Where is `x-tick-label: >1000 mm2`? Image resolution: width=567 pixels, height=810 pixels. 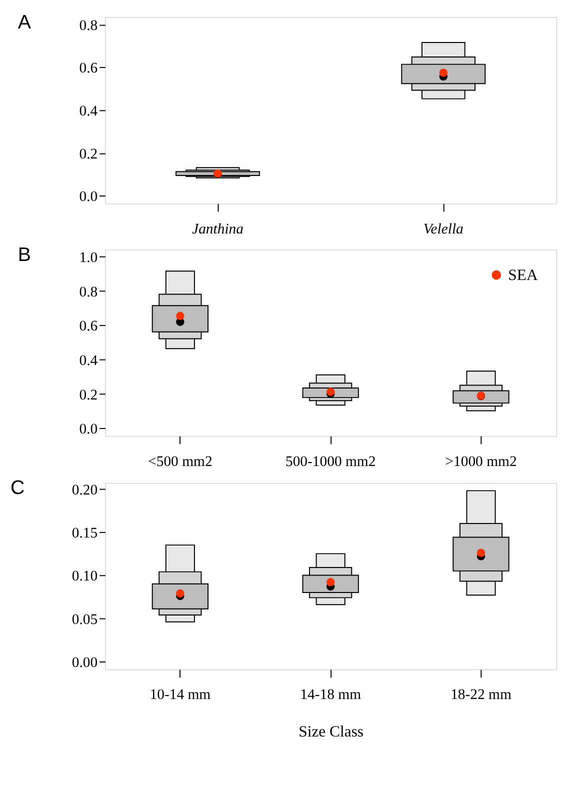 x-tick-label: >1000 mm2 is located at coordinates (481, 462).